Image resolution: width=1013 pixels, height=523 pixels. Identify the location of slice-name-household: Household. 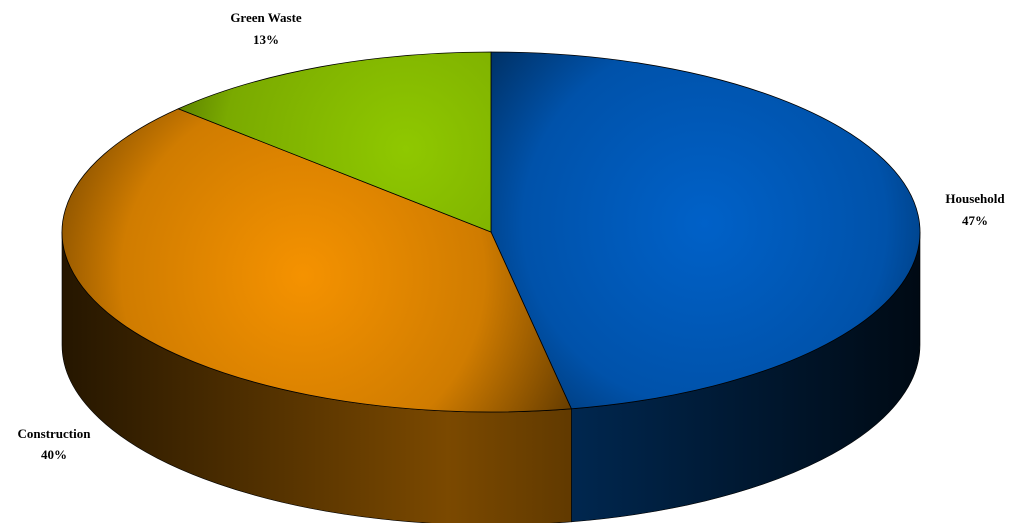
(975, 198).